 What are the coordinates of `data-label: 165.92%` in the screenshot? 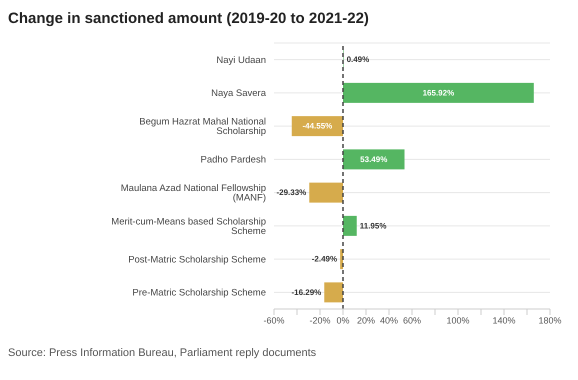 It's located at (438, 93).